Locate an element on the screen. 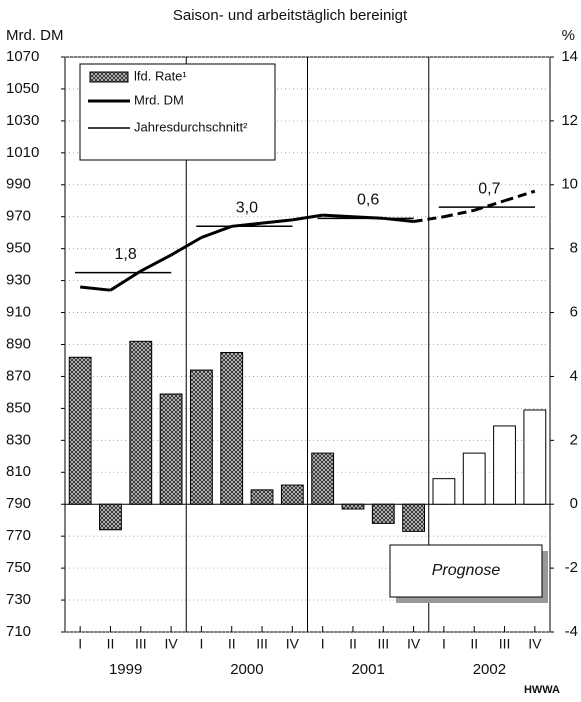 This screenshot has width=581, height=702. annual-growth-label: 0,6 is located at coordinates (368, 200).